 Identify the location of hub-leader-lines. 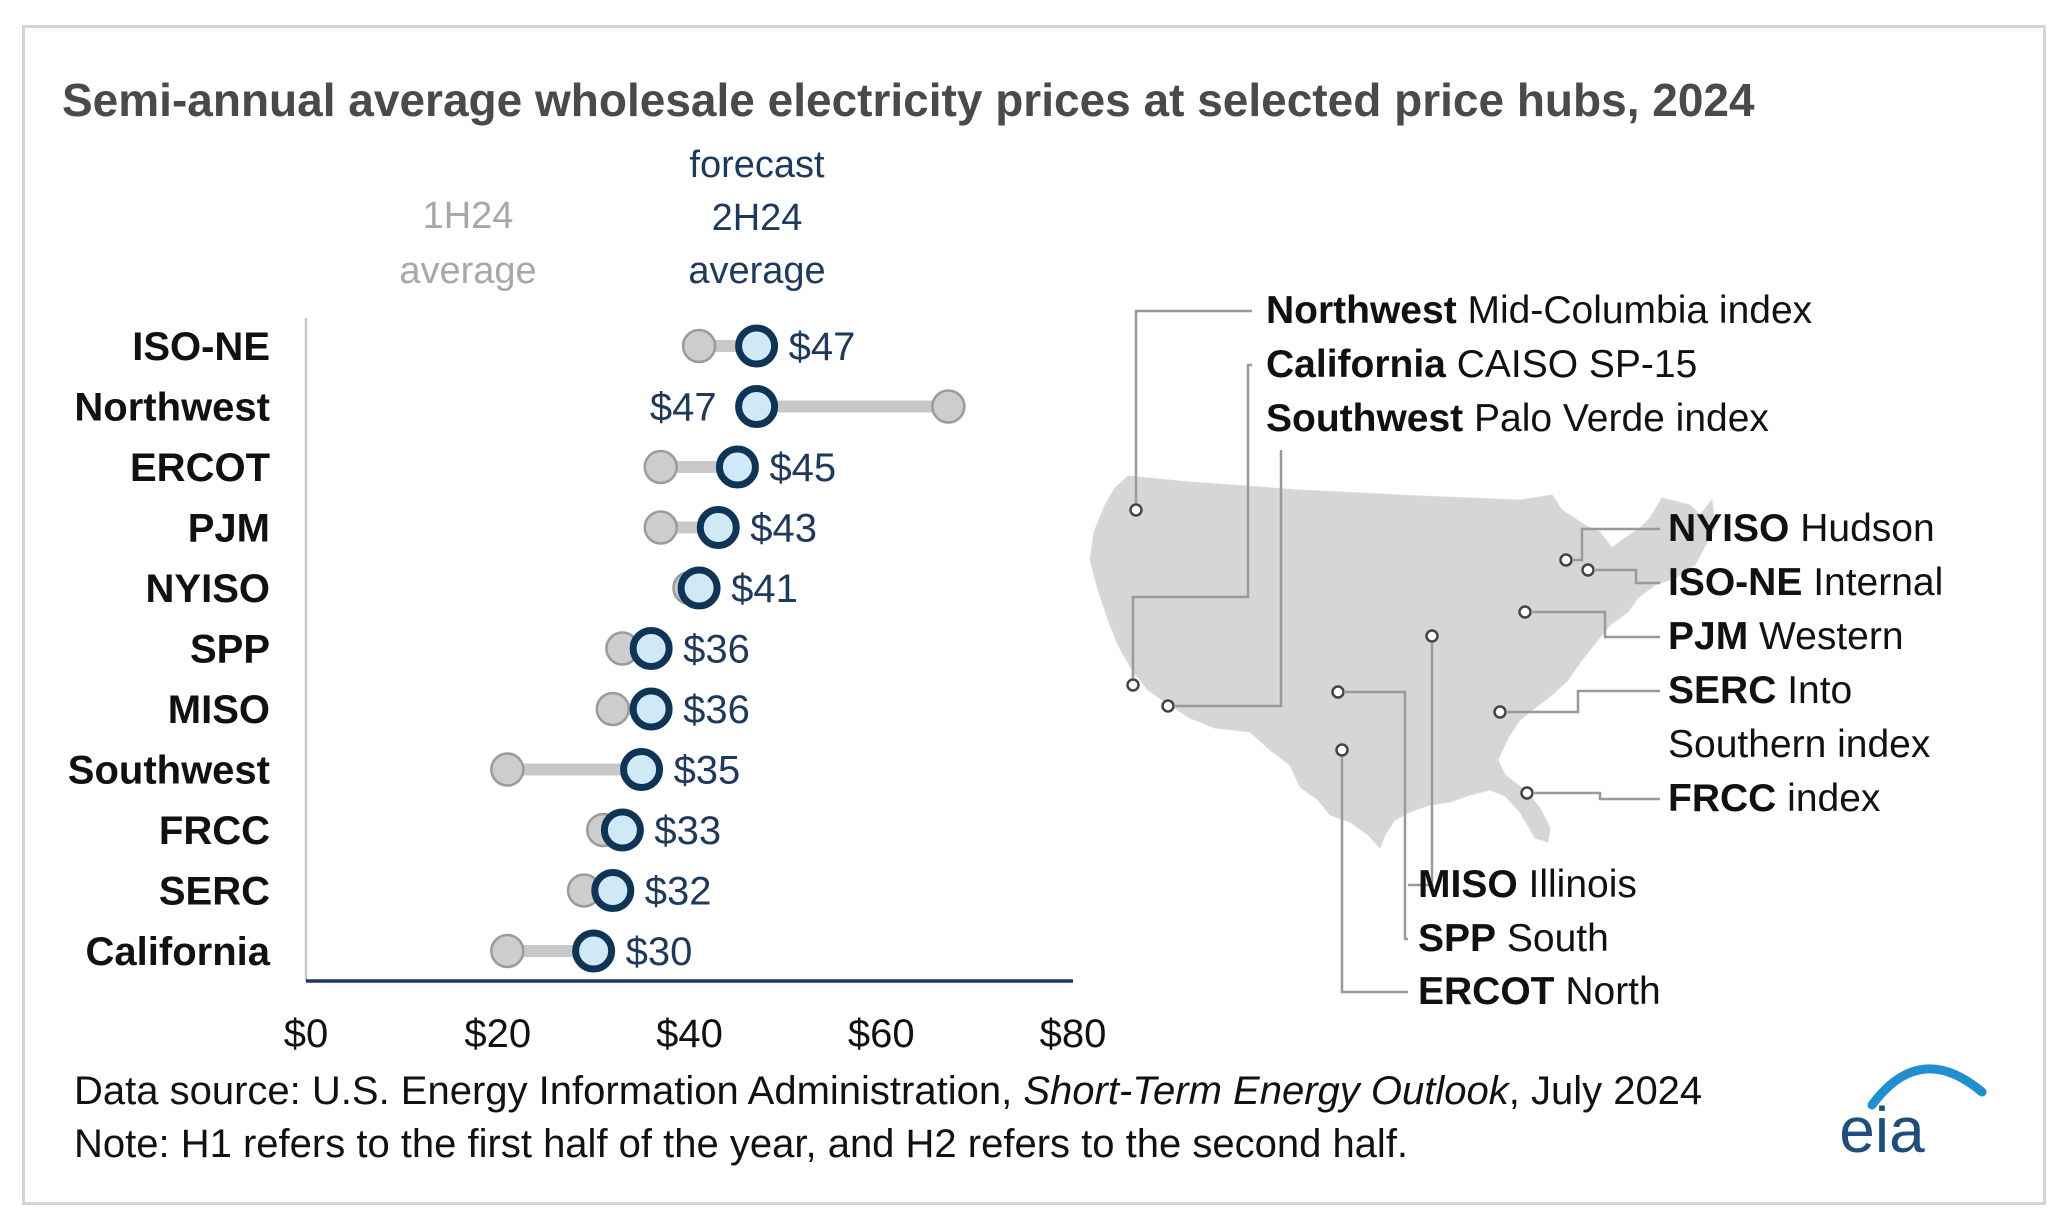
(1395, 651).